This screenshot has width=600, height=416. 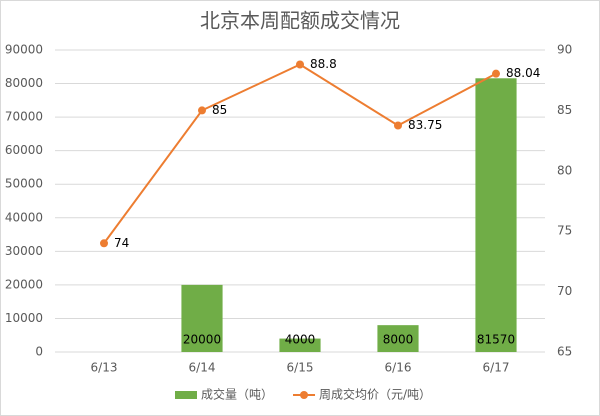 I want to click on y-tick-label: 50000, so click(x=24, y=184).